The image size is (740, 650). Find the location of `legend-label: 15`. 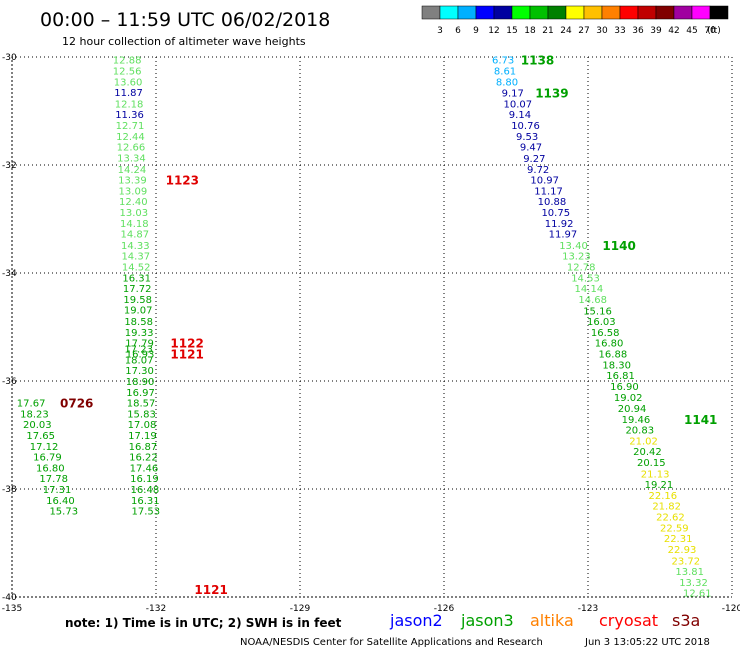

legend-label: 15 is located at coordinates (511, 31).